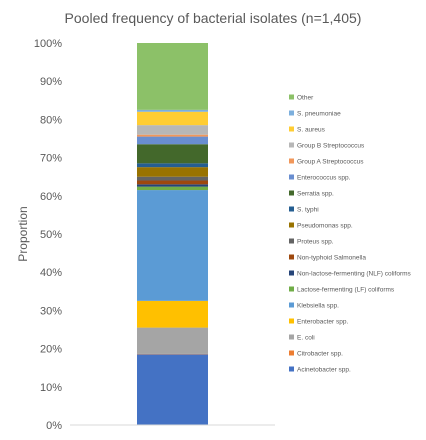 This screenshot has height=440, width=426. Describe the element at coordinates (54, 426) in the screenshot. I see `y-tick-label: 0%` at that location.